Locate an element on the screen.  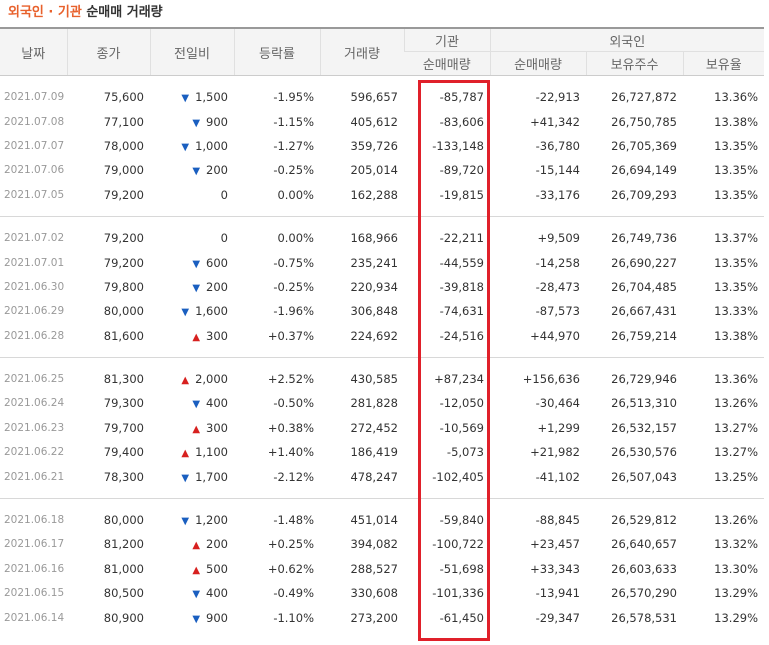
cell-rate: +0.25% is located at coordinates (290, 544).